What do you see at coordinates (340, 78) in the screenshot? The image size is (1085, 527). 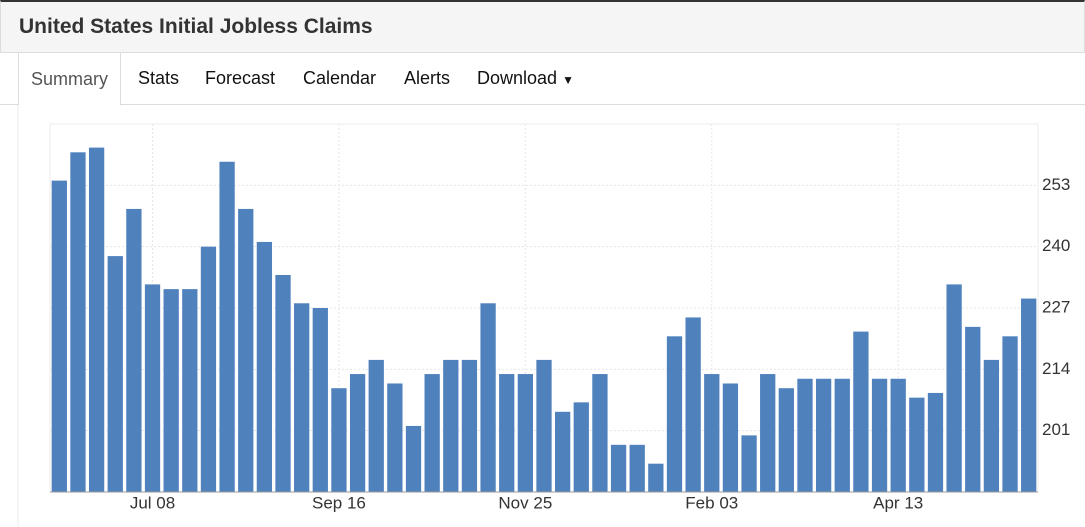 I see `tab: Calendar` at bounding box center [340, 78].